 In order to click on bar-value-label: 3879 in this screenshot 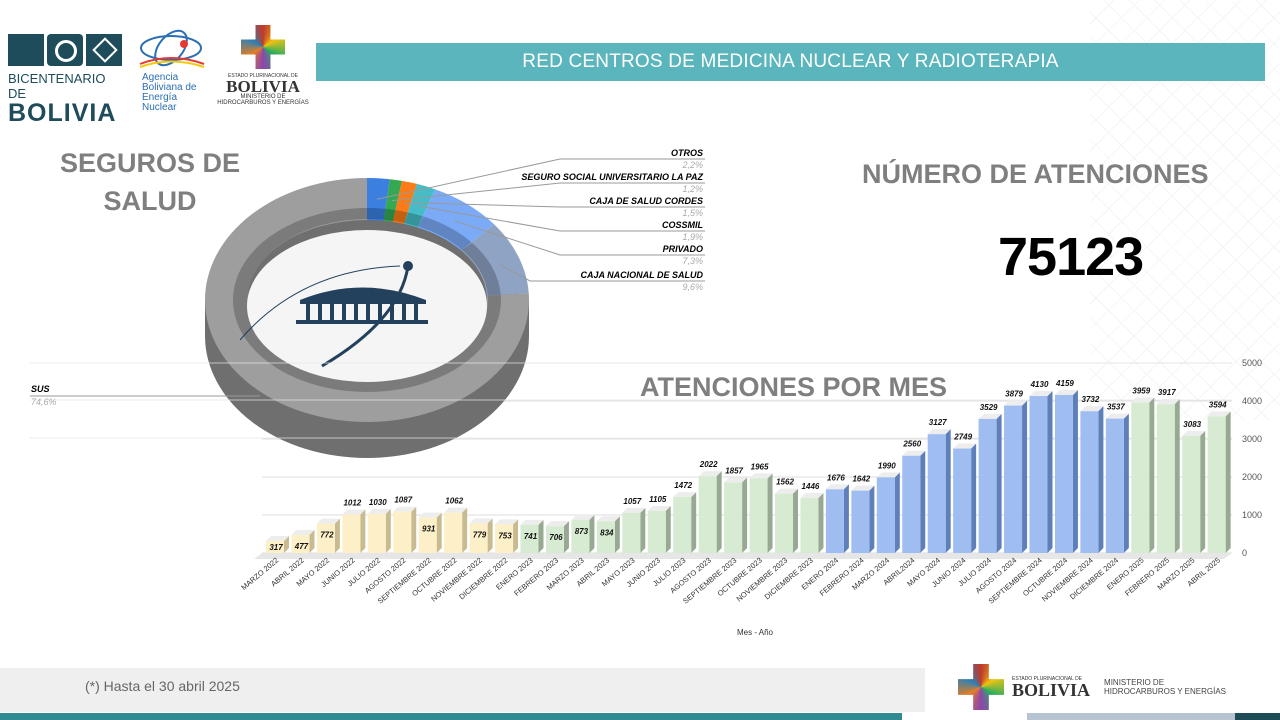, I will do `click(1014, 394)`.